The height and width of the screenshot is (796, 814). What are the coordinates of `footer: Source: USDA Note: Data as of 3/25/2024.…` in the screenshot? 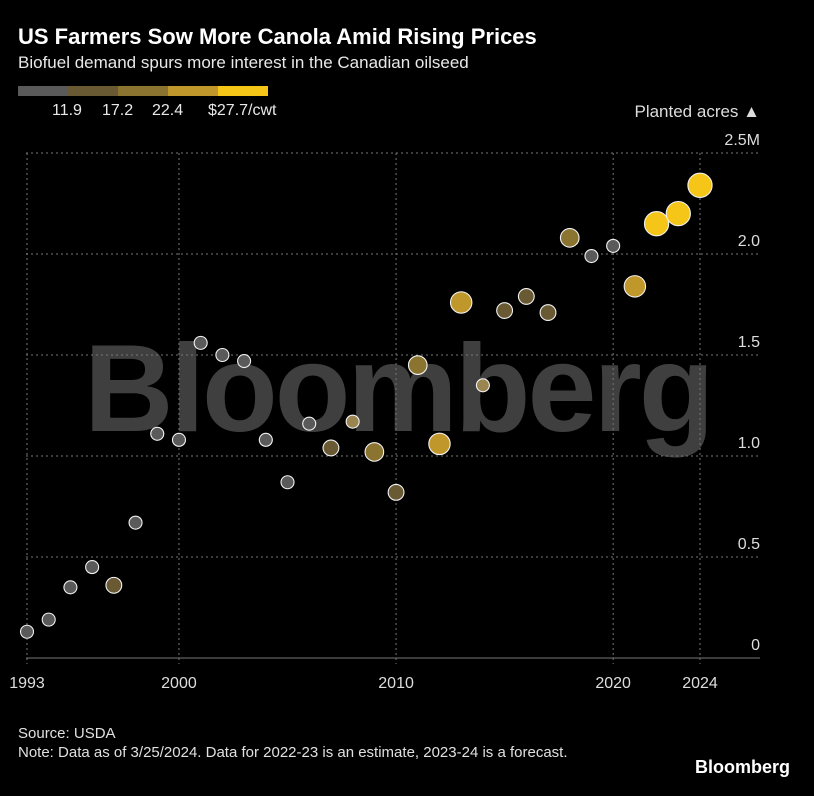 It's located at (328, 743).